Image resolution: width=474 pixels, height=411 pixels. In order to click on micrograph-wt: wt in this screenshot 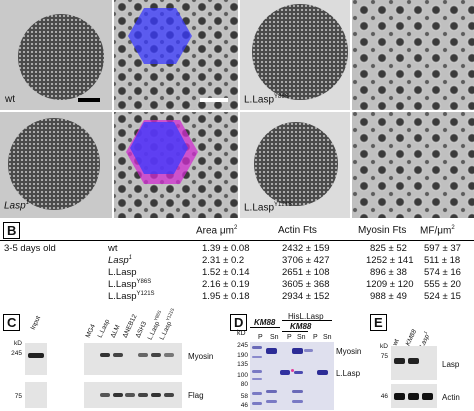, I will do `click(56, 55)`.